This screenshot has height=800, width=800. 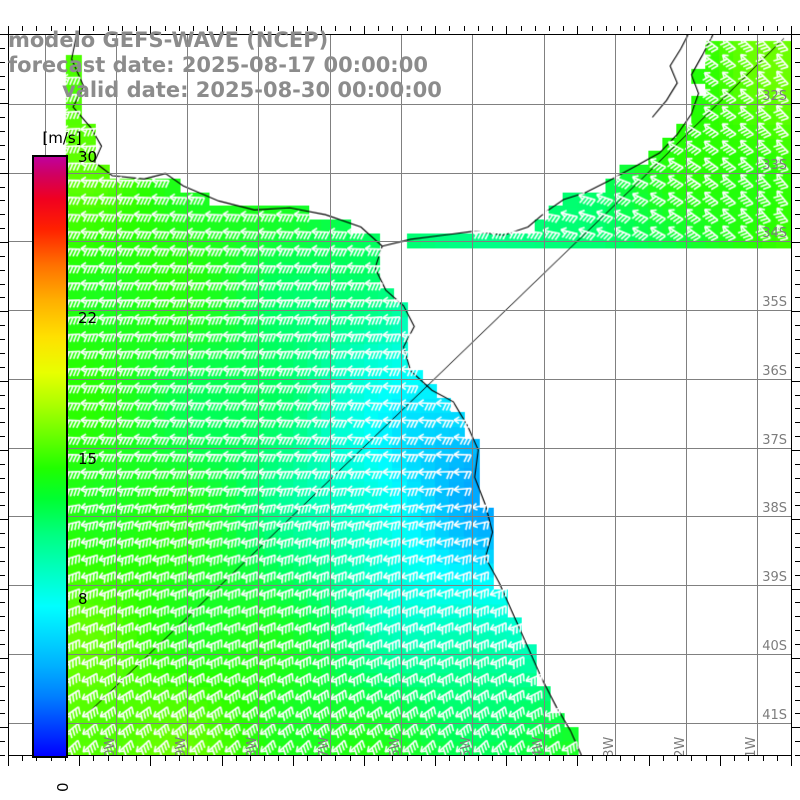 I want to click on lon-tick-label: 62W, so click(x=680, y=746).